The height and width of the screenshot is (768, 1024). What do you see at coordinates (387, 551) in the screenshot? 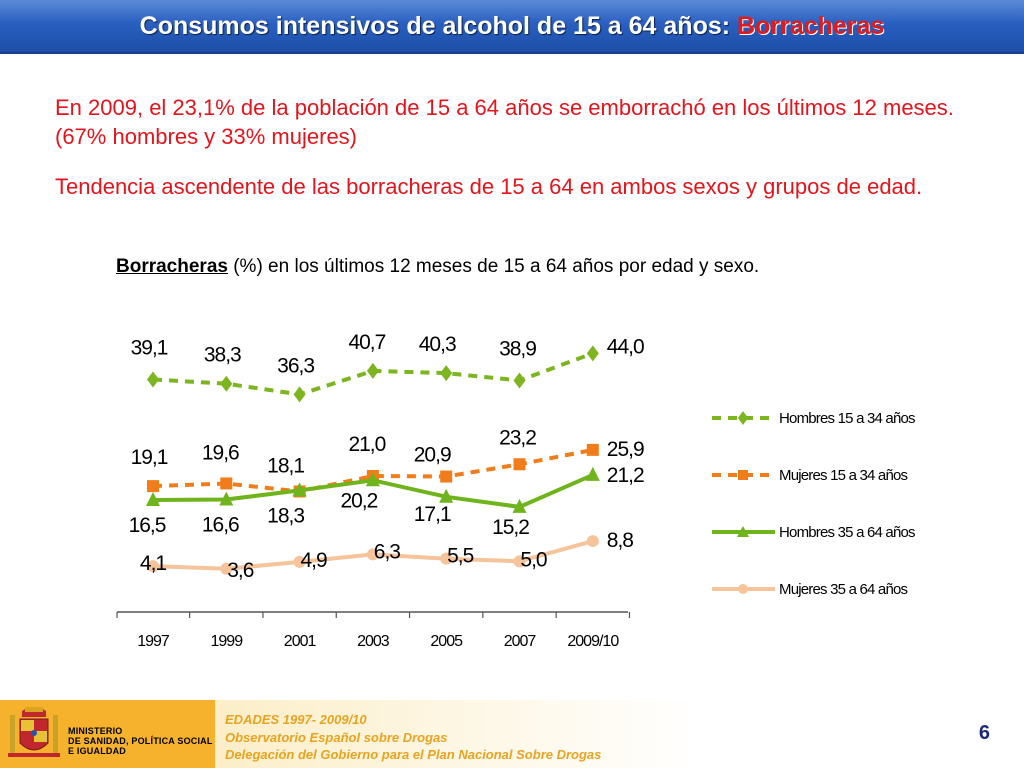
I see `data-label-mujeres-35-64: 6,3` at bounding box center [387, 551].